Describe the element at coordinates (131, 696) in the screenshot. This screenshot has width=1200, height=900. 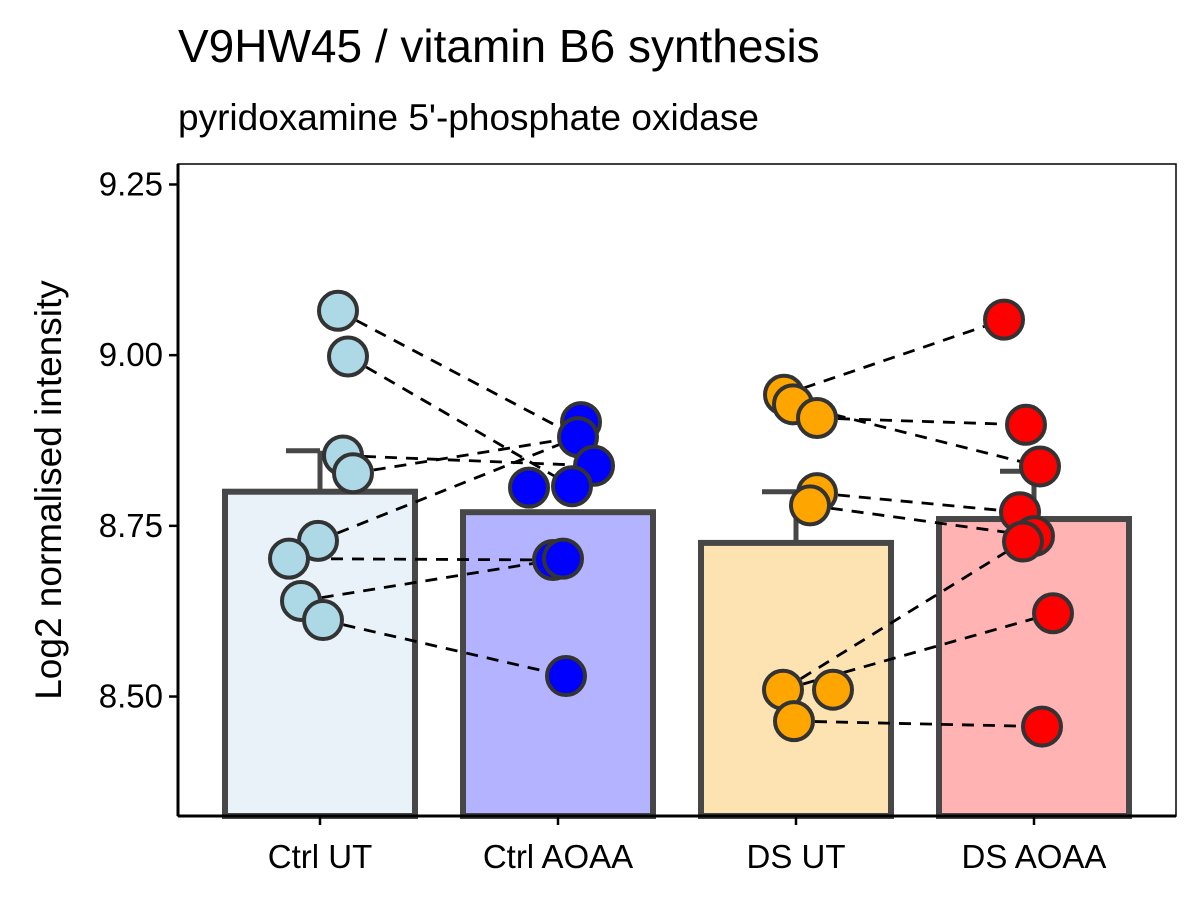
I see `y-tick-label-0: 8.50` at that location.